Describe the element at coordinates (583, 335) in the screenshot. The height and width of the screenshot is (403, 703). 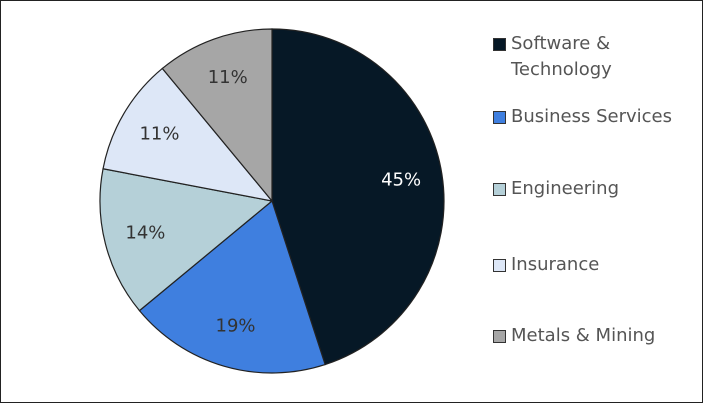
I see `legend-label: Metals & Mining` at that location.